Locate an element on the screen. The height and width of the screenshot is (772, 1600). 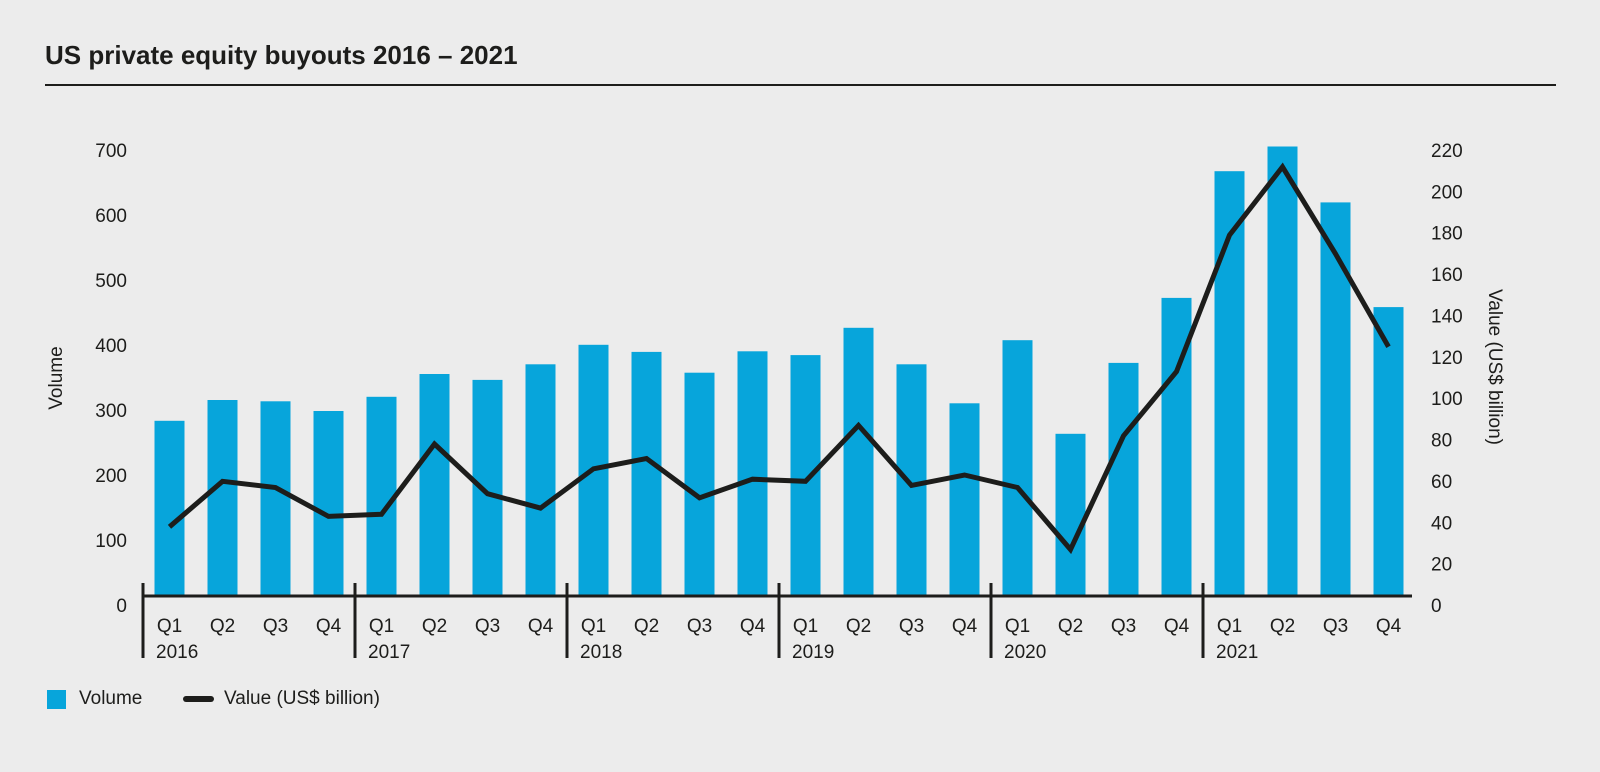
x-label-2021-Q2: Q2 is located at coordinates (1282, 626).